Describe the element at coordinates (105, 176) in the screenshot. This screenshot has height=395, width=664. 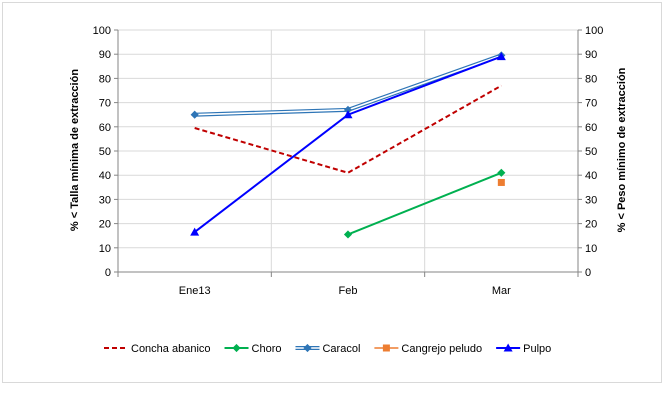
I see `y-left-tick-label: 40` at that location.